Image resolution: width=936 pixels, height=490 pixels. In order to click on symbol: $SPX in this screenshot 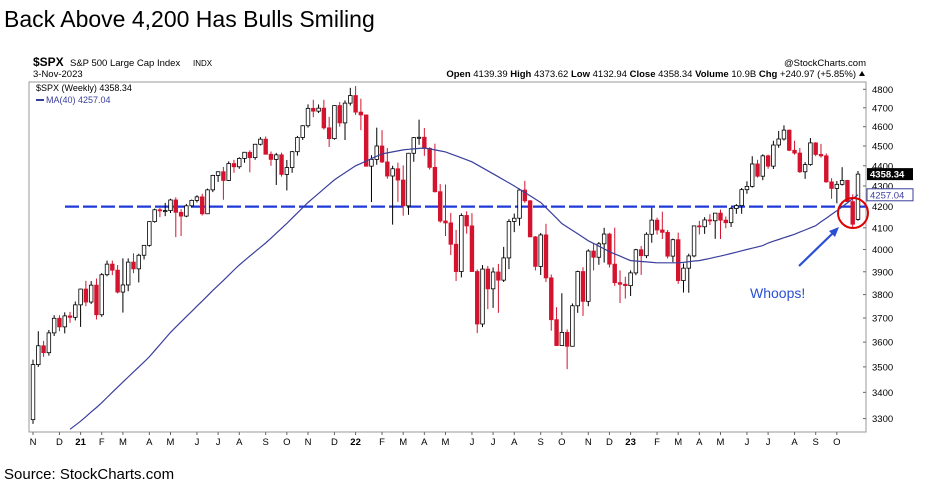, I will do `click(48, 62)`.